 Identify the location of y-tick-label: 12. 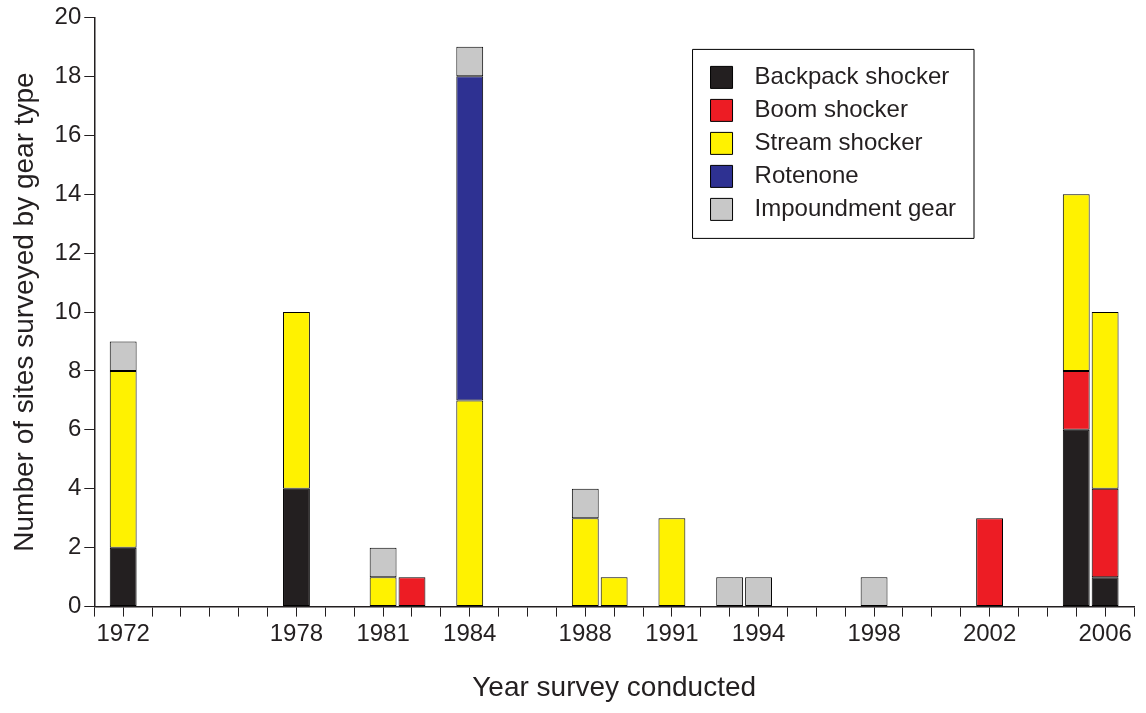
(68, 251).